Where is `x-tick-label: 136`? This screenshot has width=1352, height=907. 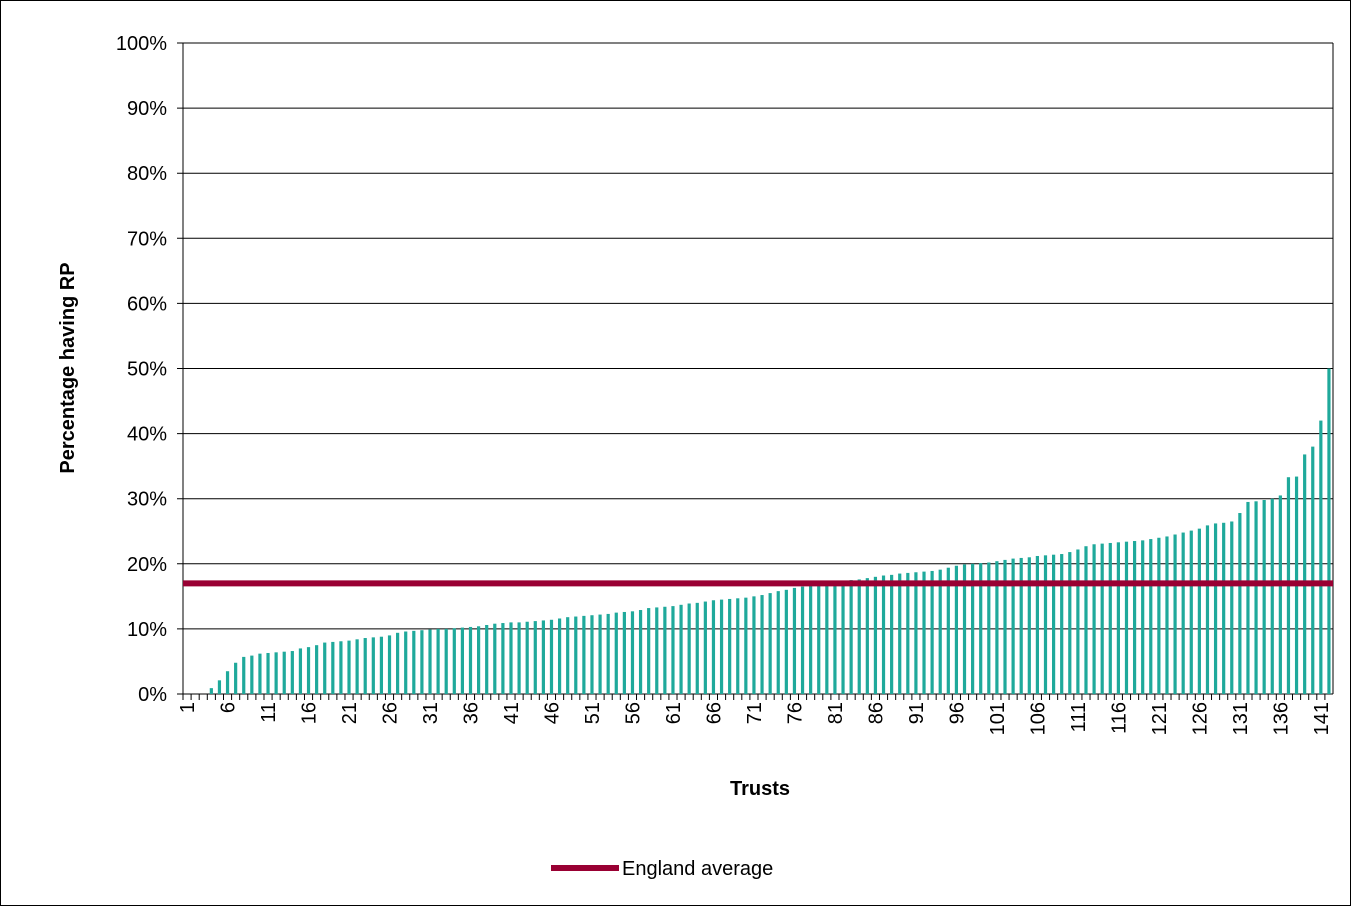
x-tick-label: 136 is located at coordinates (1281, 718).